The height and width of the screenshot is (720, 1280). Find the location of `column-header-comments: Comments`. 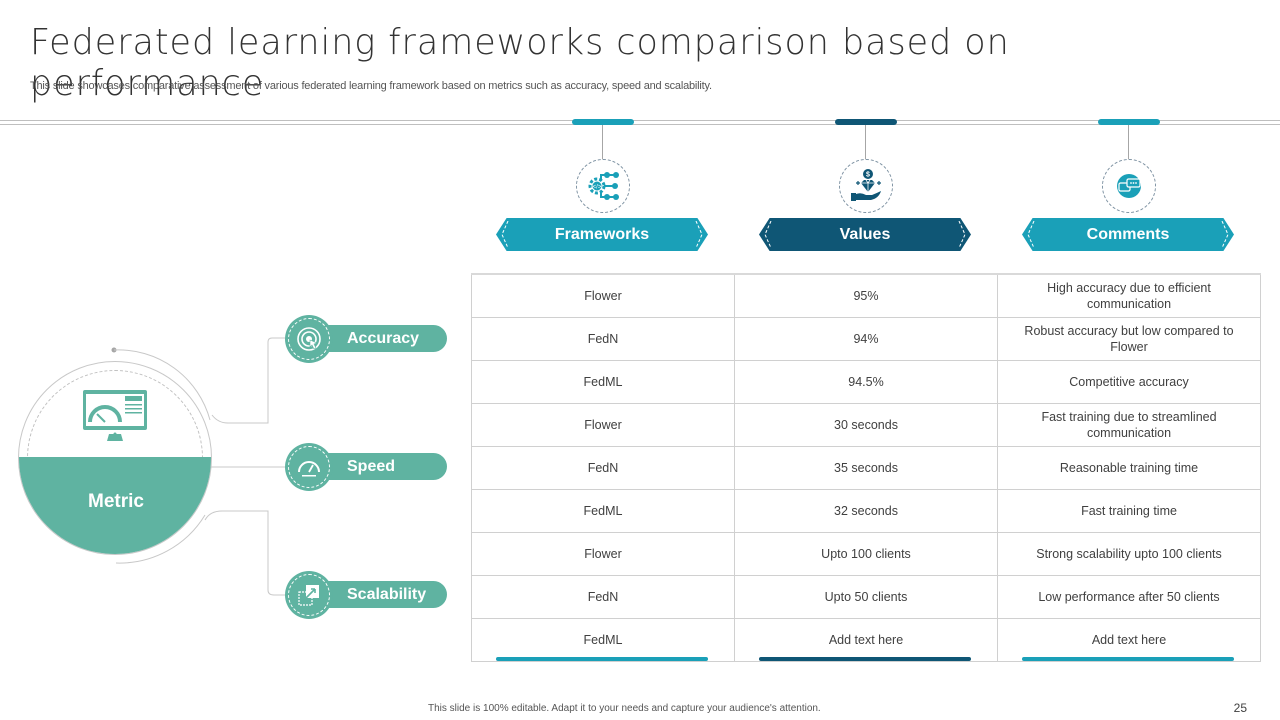

column-header-comments: Comments is located at coordinates (1128, 234).